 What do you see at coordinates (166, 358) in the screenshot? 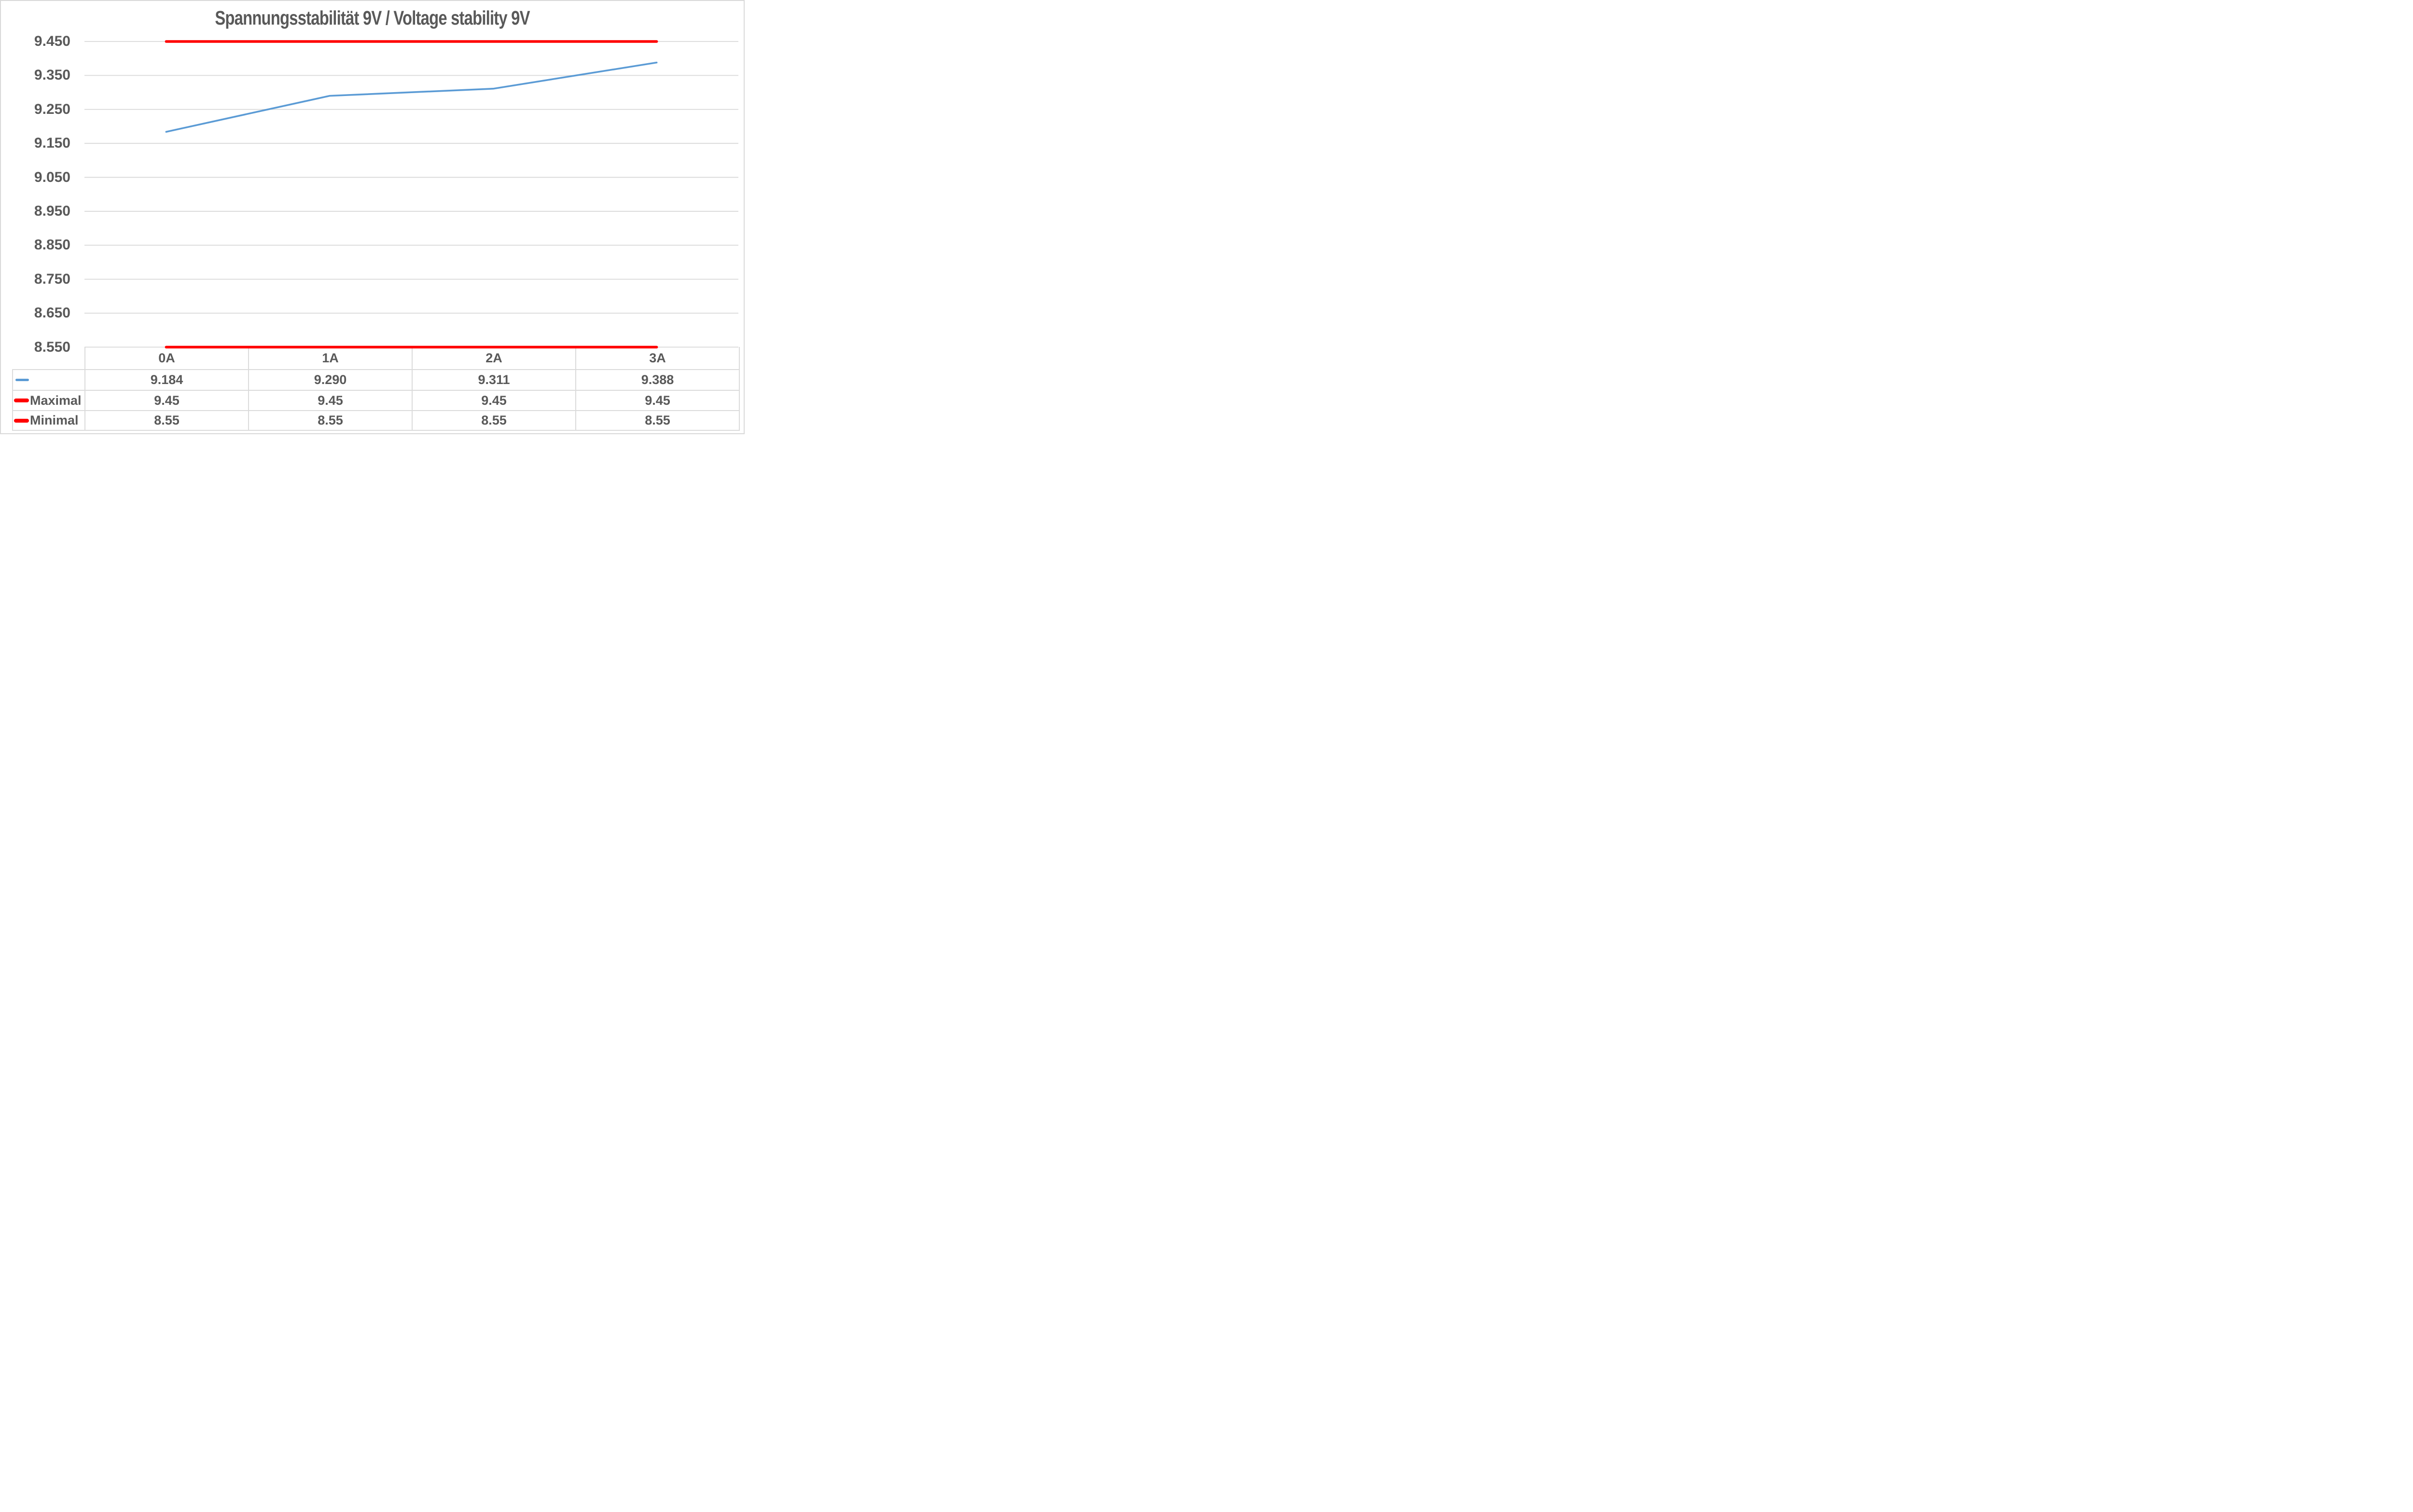
I see `category-header-cell: 0A` at bounding box center [166, 358].